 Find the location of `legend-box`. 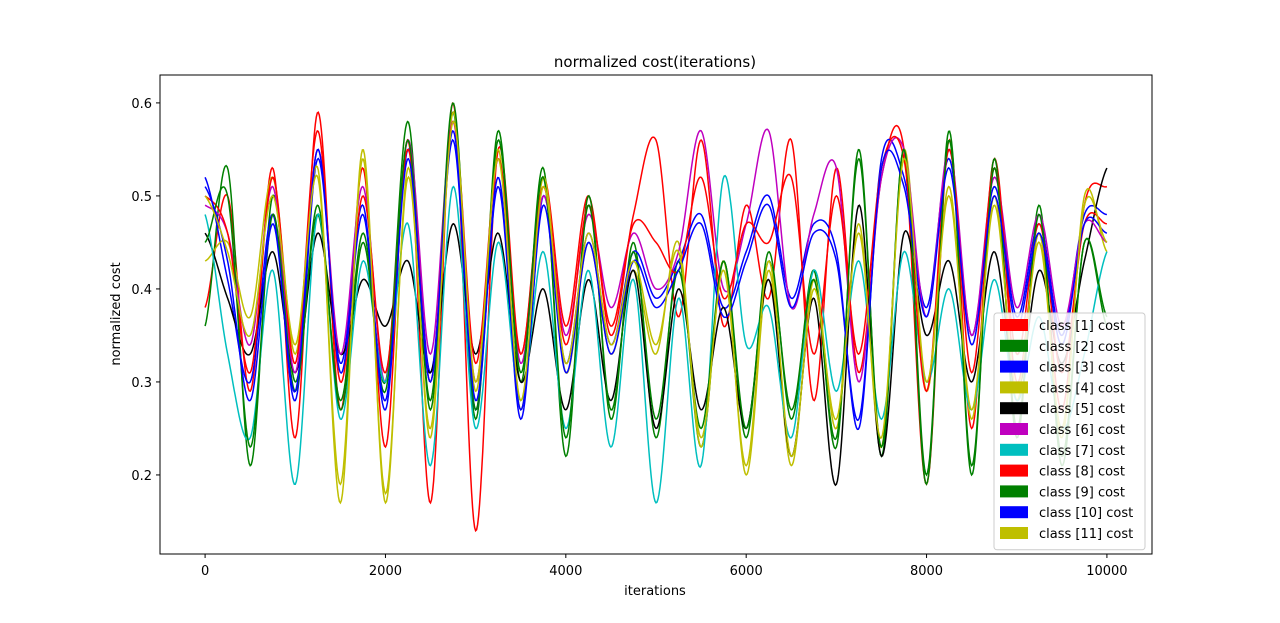

legend-box is located at coordinates (1069, 431).